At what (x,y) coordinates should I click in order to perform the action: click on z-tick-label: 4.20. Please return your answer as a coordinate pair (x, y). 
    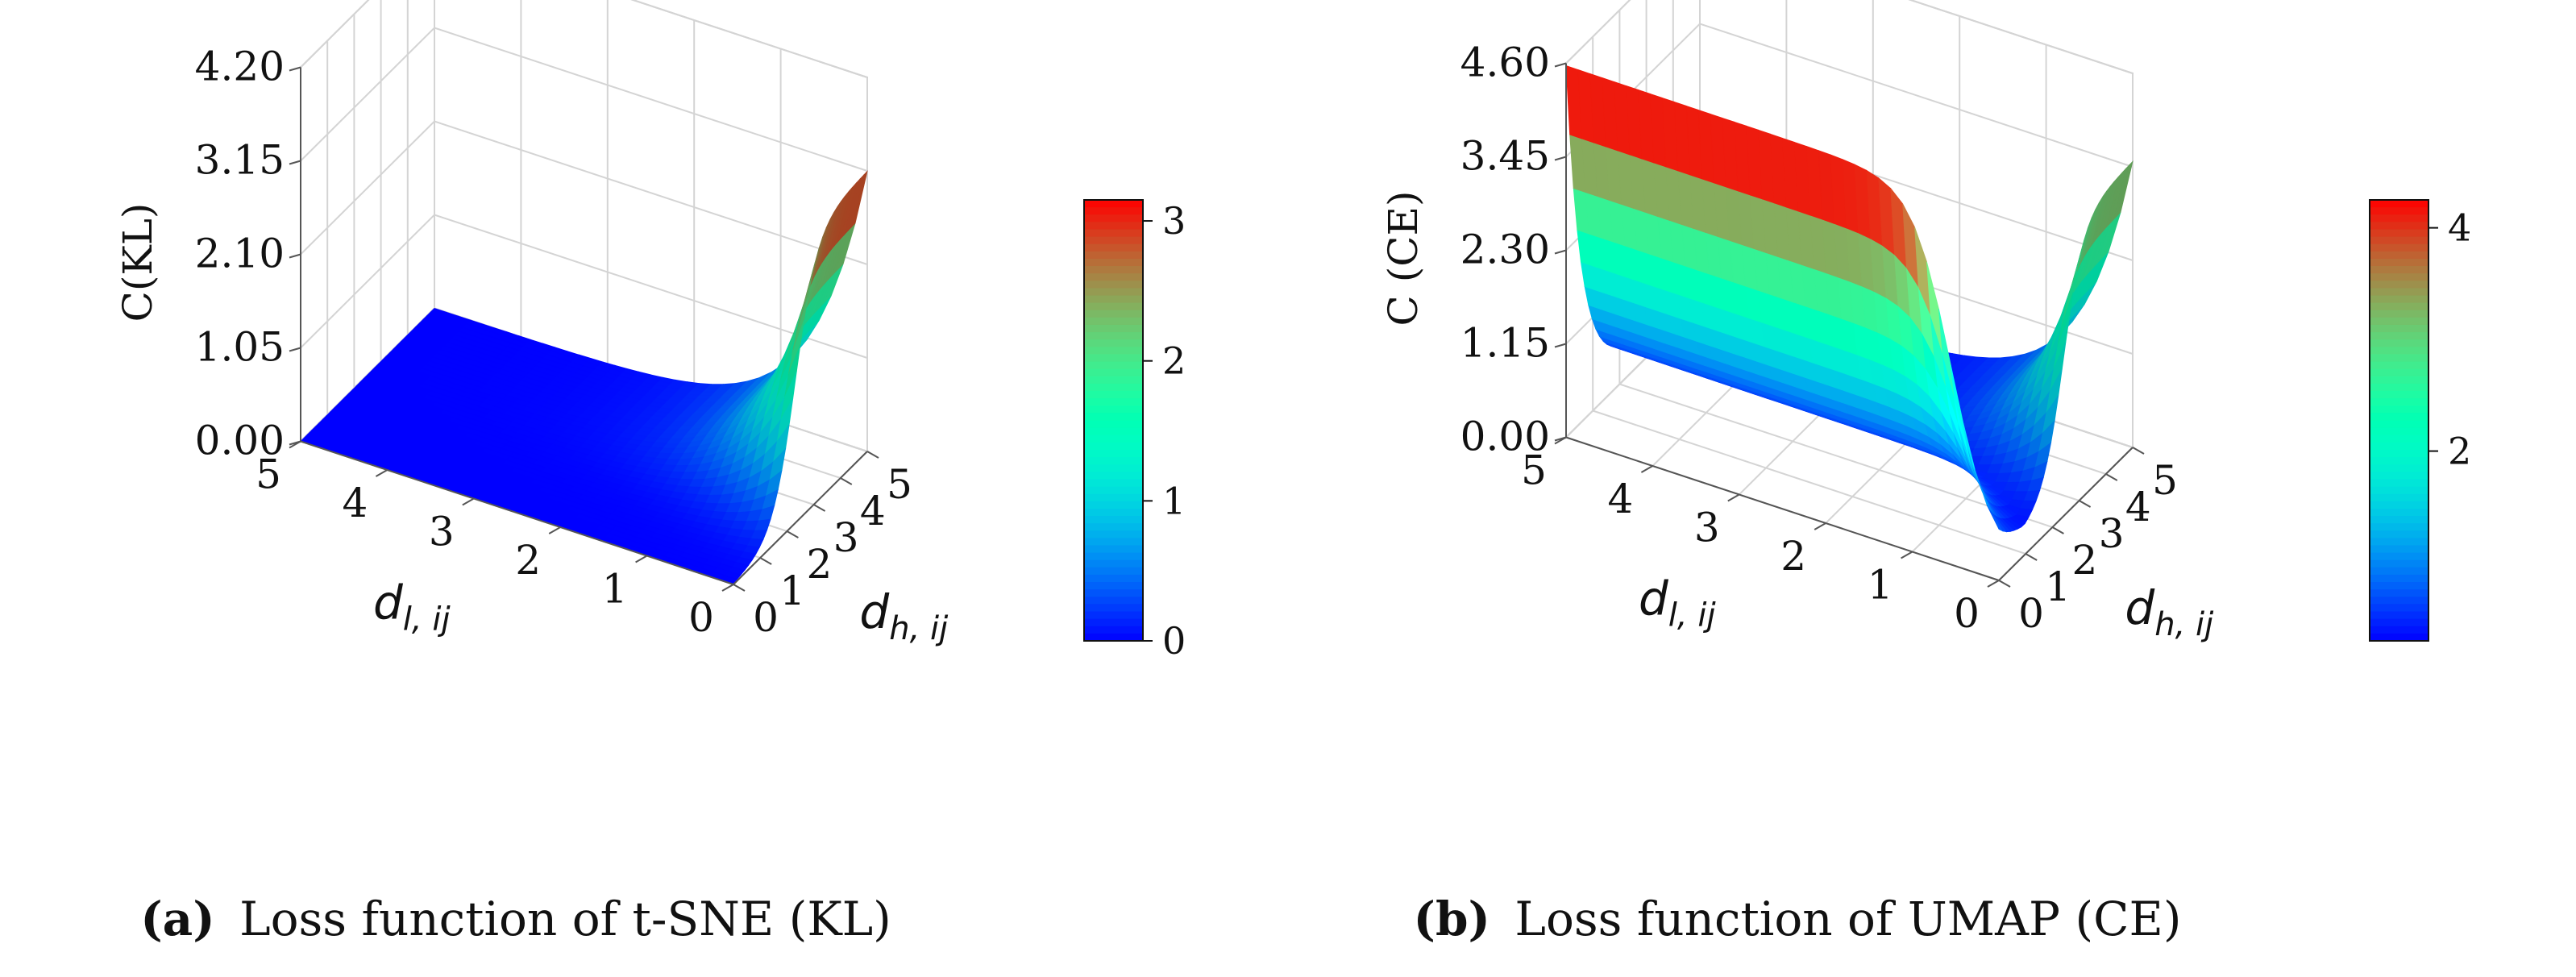
    Looking at the image, I should click on (240, 67).